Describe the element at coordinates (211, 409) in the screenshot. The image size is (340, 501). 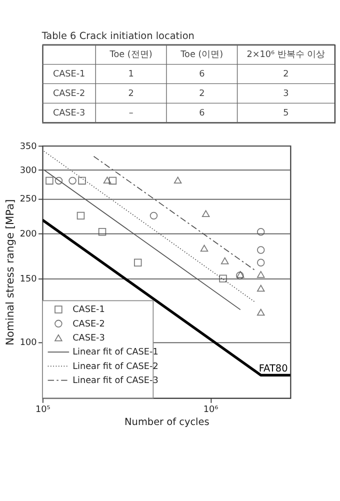
I see `x-tick-label: 10⁶` at that location.